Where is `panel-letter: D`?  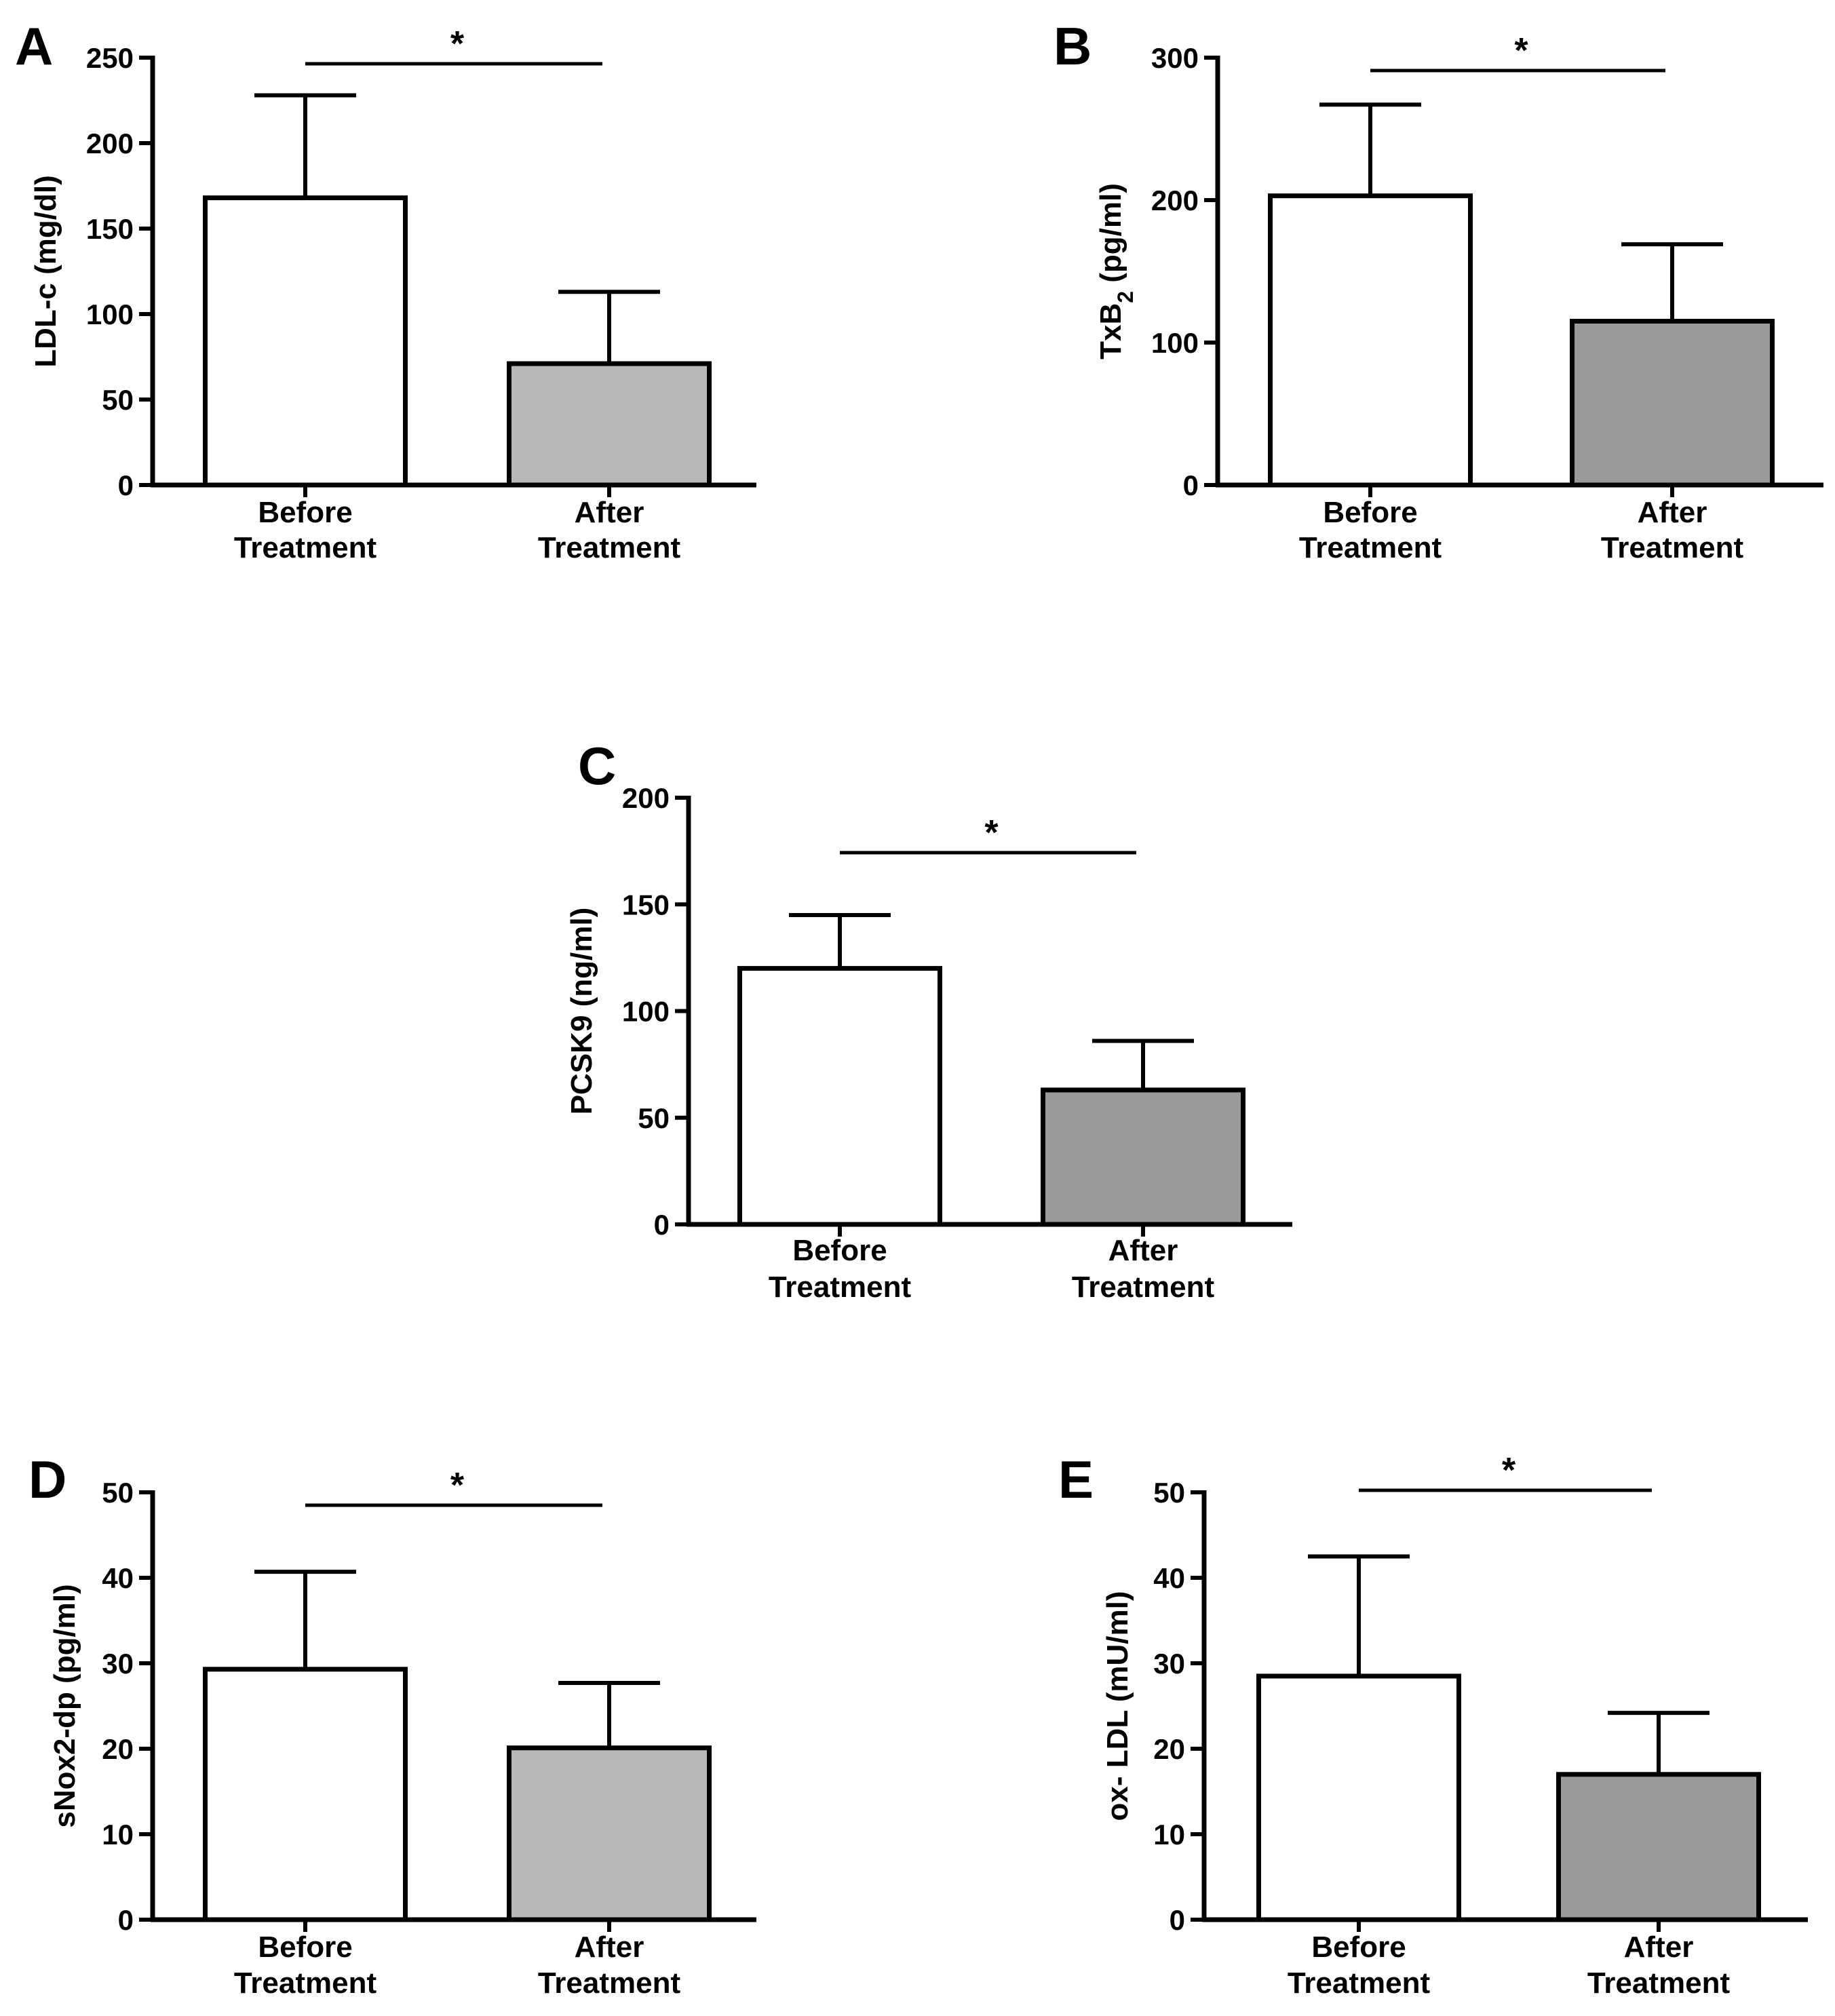
panel-letter: D is located at coordinates (47, 1480).